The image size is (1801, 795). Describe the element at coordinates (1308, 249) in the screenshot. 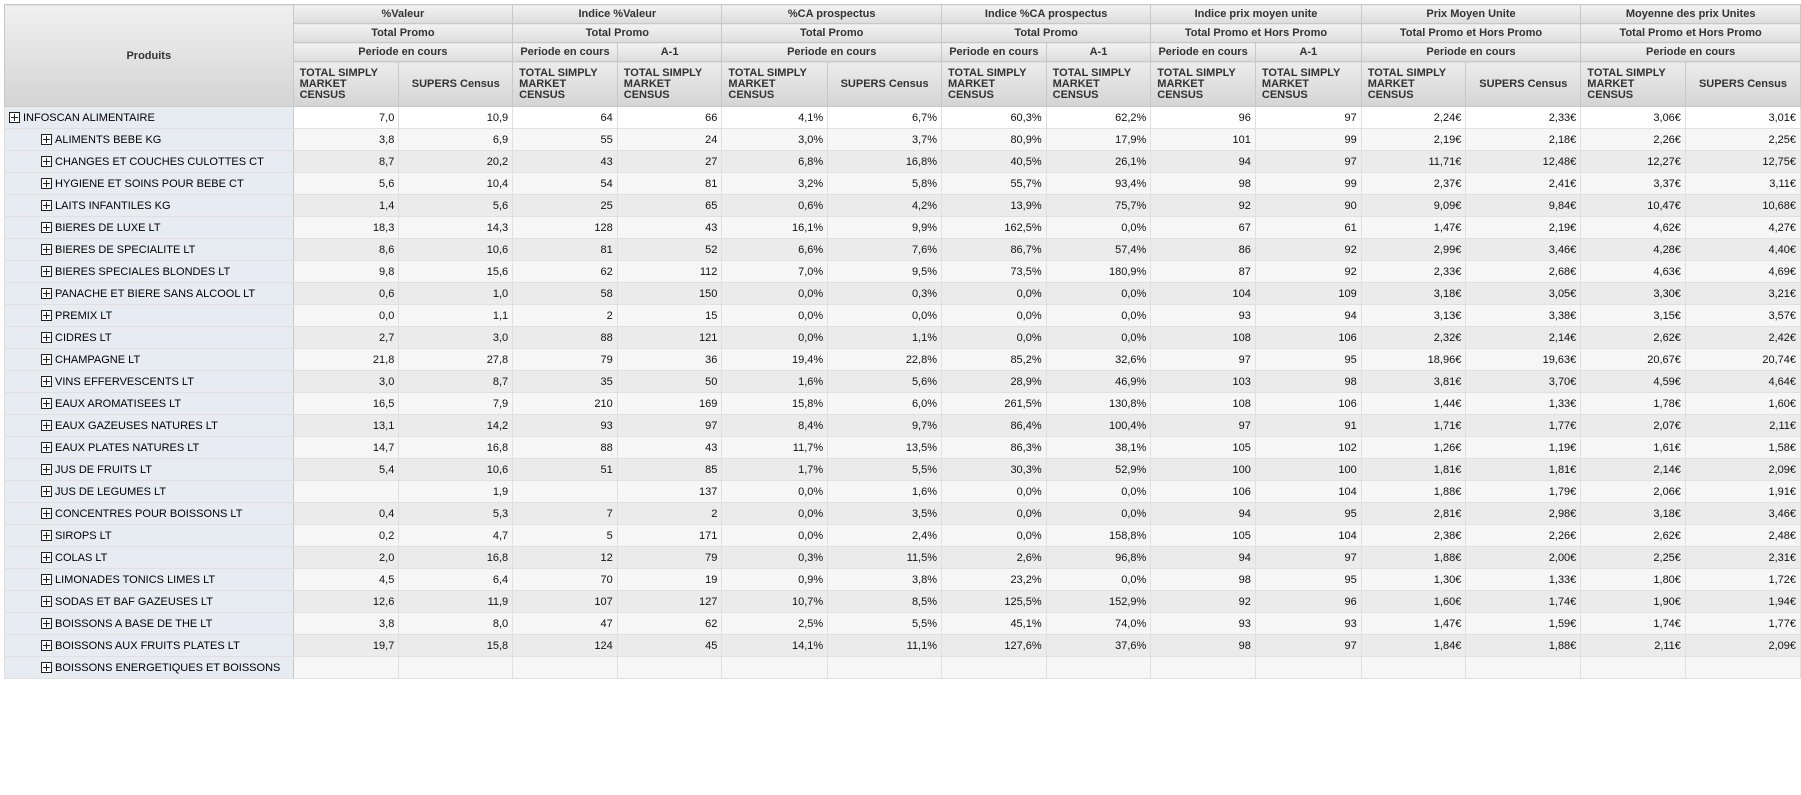

I see `data-cell: 92` at that location.